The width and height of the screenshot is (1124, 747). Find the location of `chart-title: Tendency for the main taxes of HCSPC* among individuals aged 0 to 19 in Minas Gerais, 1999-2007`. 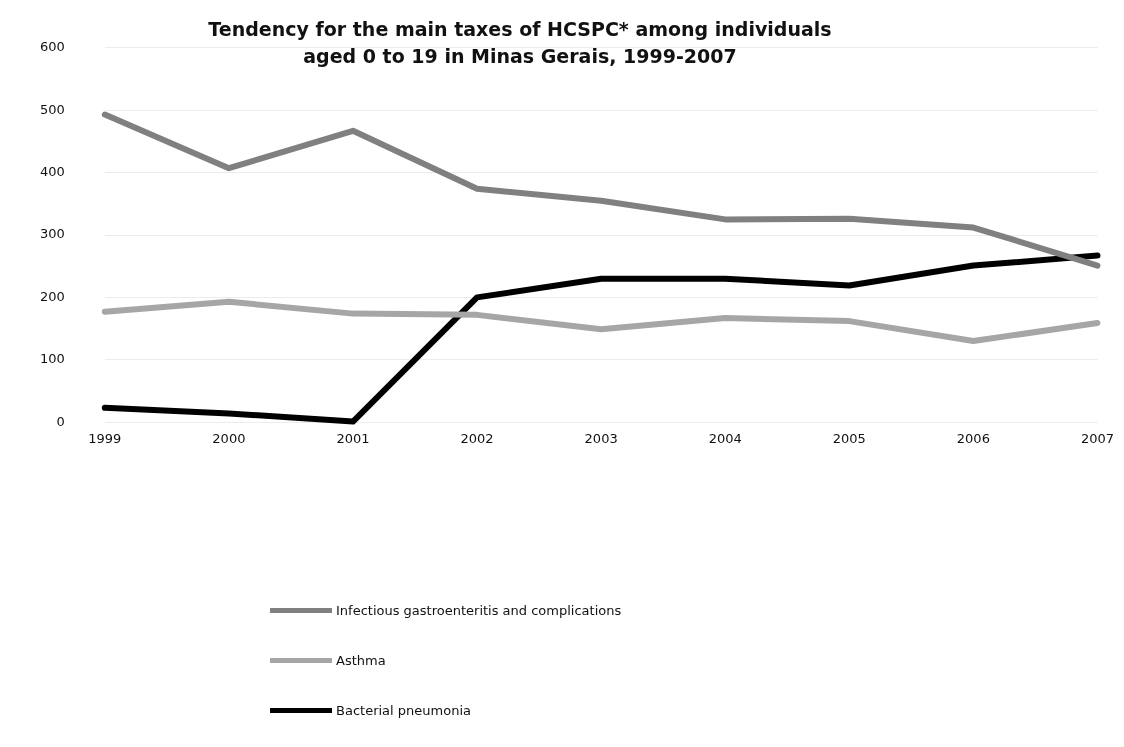

chart-title: Tendency for the main taxes of HCSPC* among individuals aged 0 to 19 in Minas Gerais, 1999-2007 is located at coordinates (520, 43).